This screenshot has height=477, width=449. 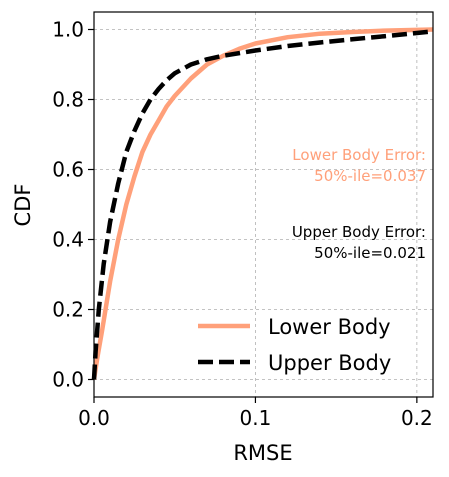 I want to click on legend-label-lower: Lower Body, so click(x=329, y=327).